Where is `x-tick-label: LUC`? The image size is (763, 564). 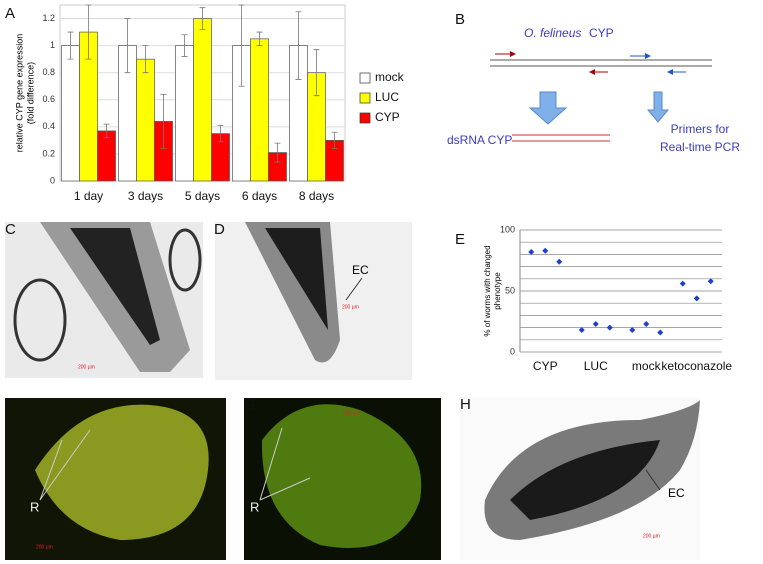 x-tick-label: LUC is located at coordinates (596, 366).